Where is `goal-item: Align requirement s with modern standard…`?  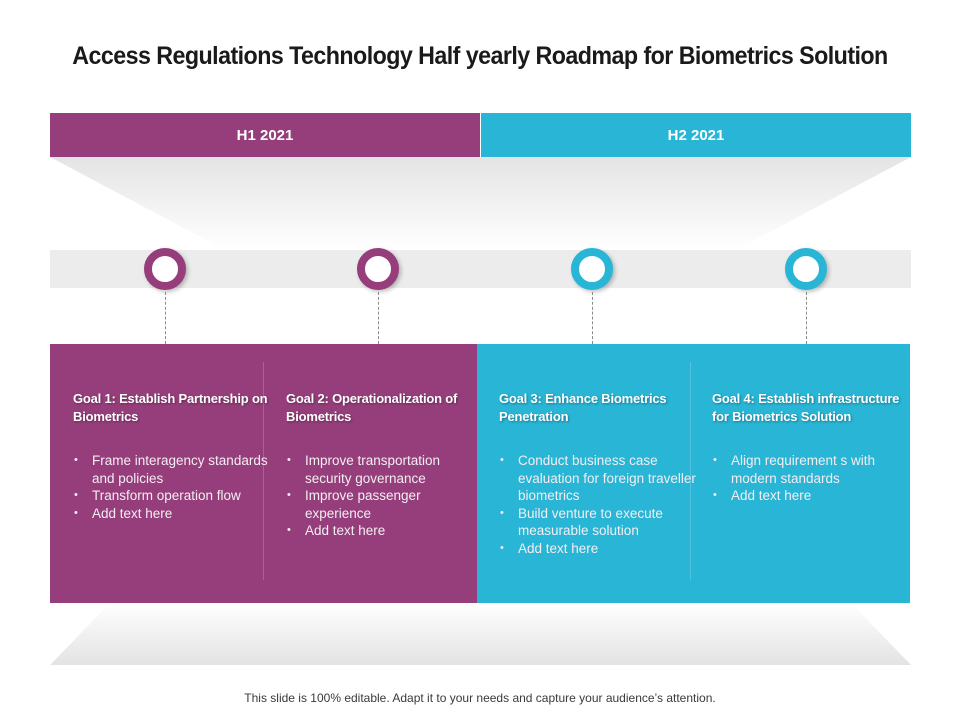 goal-item: Align requirement s with modern standard… is located at coordinates (812, 469).